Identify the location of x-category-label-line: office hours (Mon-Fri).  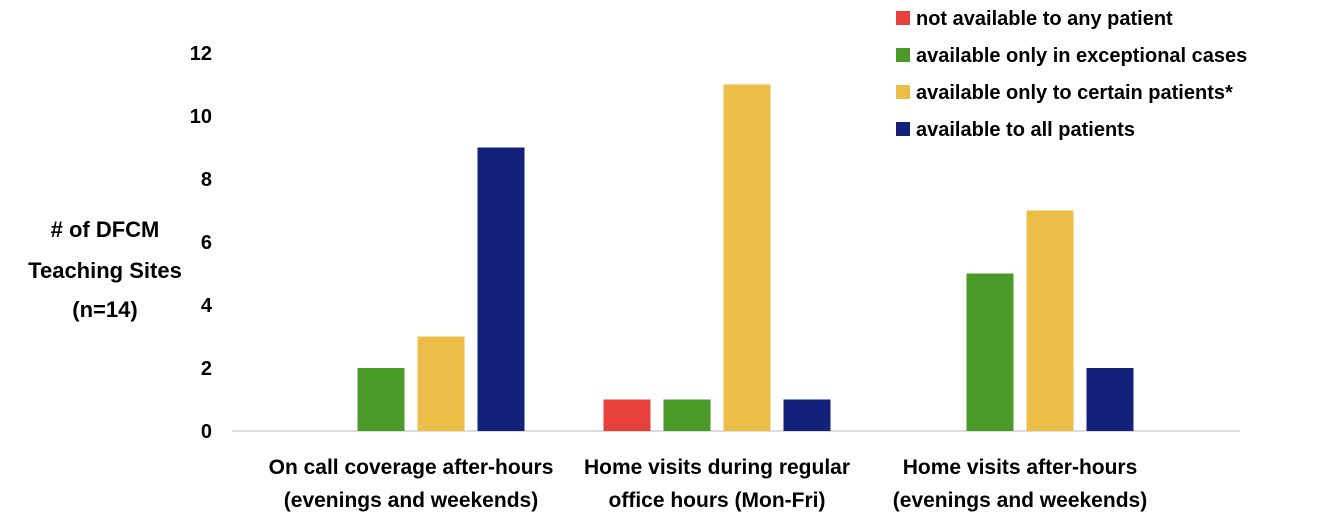
(717, 500).